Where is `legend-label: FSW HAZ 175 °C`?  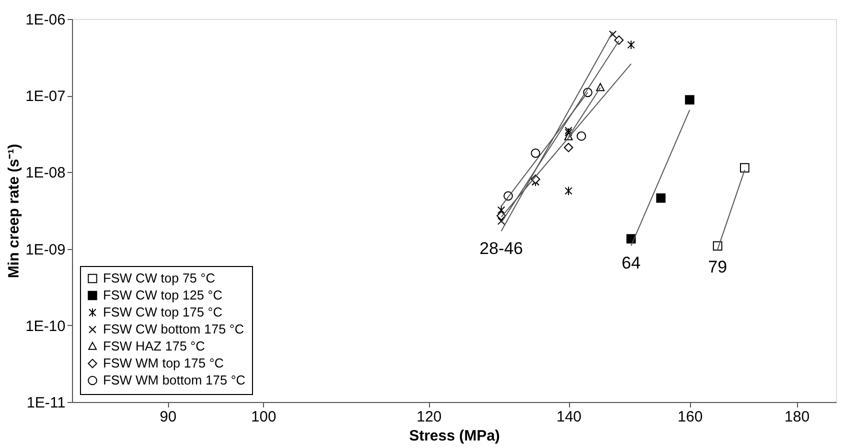 legend-label: FSW HAZ 175 °C is located at coordinates (154, 346).